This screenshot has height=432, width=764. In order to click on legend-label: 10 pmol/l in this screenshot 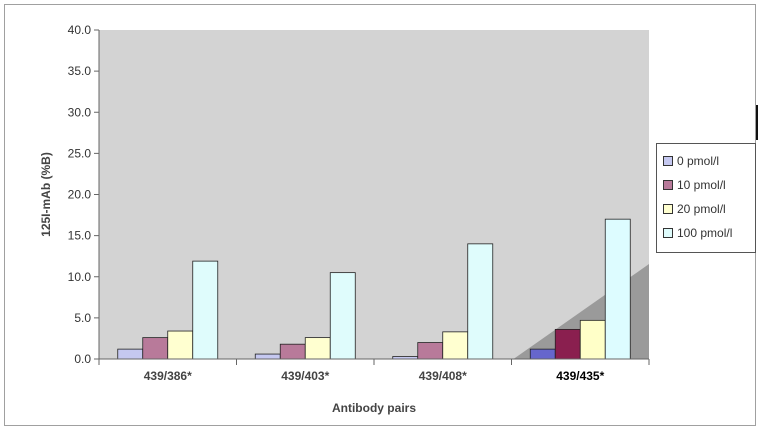, I will do `click(701, 185)`.